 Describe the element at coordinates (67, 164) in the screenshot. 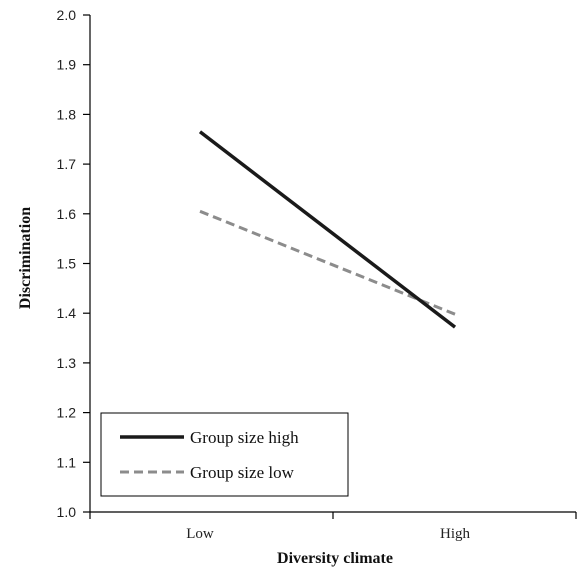

I see `y-tick-label: 1.7` at that location.